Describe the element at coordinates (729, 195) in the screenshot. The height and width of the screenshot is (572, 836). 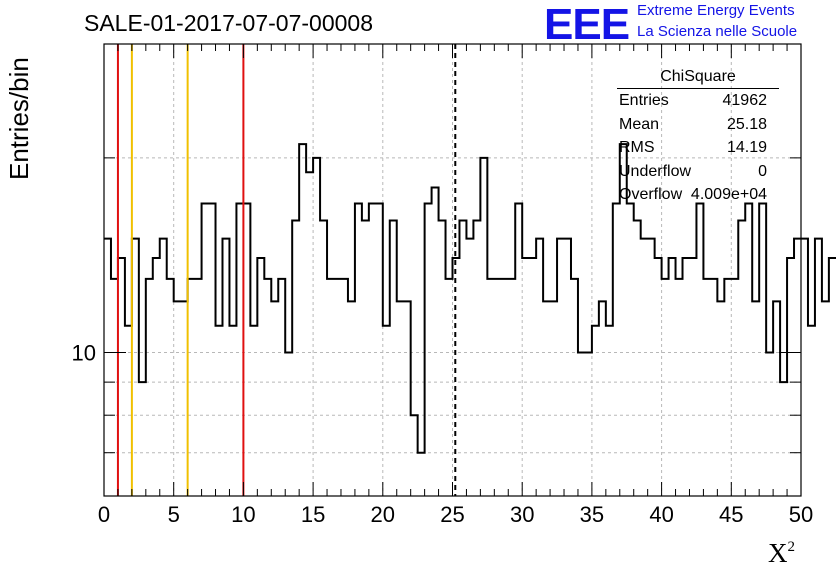
I see `stats-value: 4.009e+04` at that location.